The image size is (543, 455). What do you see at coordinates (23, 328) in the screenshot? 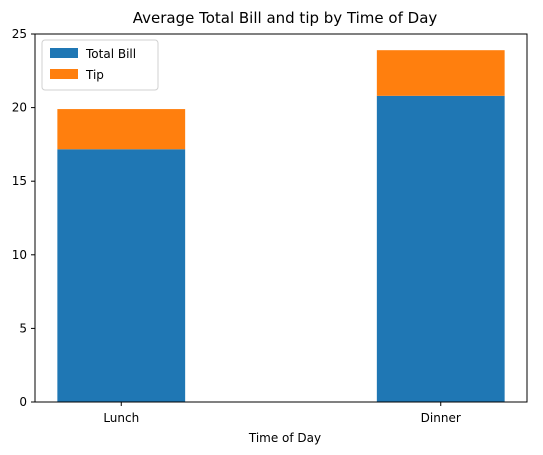
I see `y-tick-label: 5` at bounding box center [23, 328].